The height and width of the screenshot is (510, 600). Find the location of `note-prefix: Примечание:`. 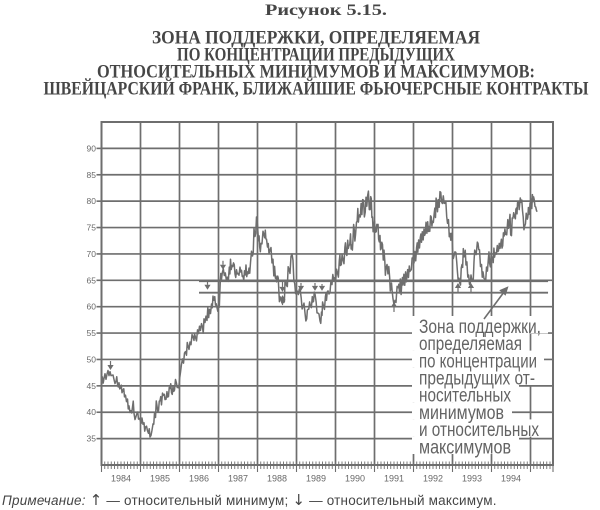

note-prefix: Примечание: is located at coordinates (44, 500).